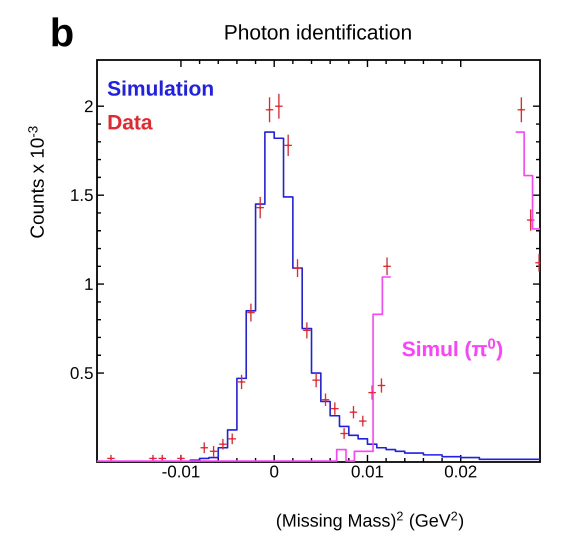  I want to click on text: b, so click(62, 32).